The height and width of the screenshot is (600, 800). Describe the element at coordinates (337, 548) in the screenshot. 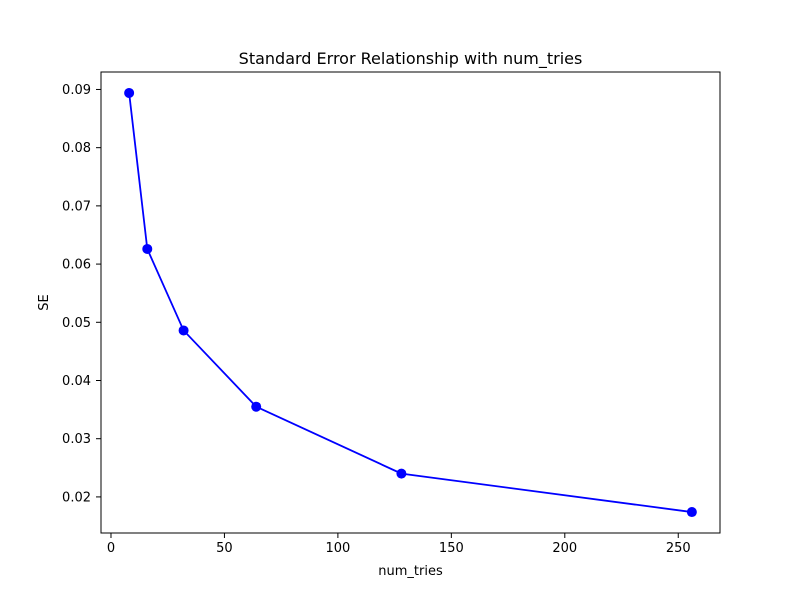

I see `x-tick-label: 100` at that location.